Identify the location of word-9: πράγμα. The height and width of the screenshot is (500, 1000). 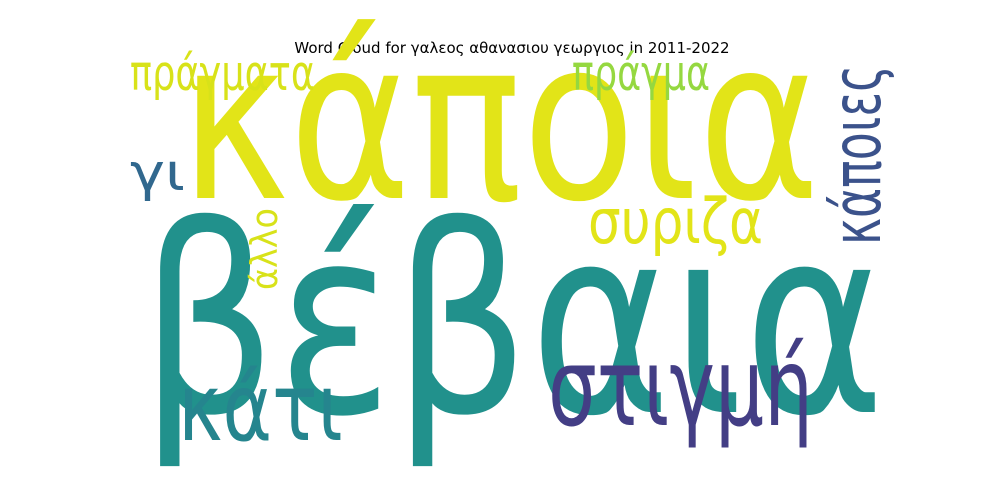
(641, 73).